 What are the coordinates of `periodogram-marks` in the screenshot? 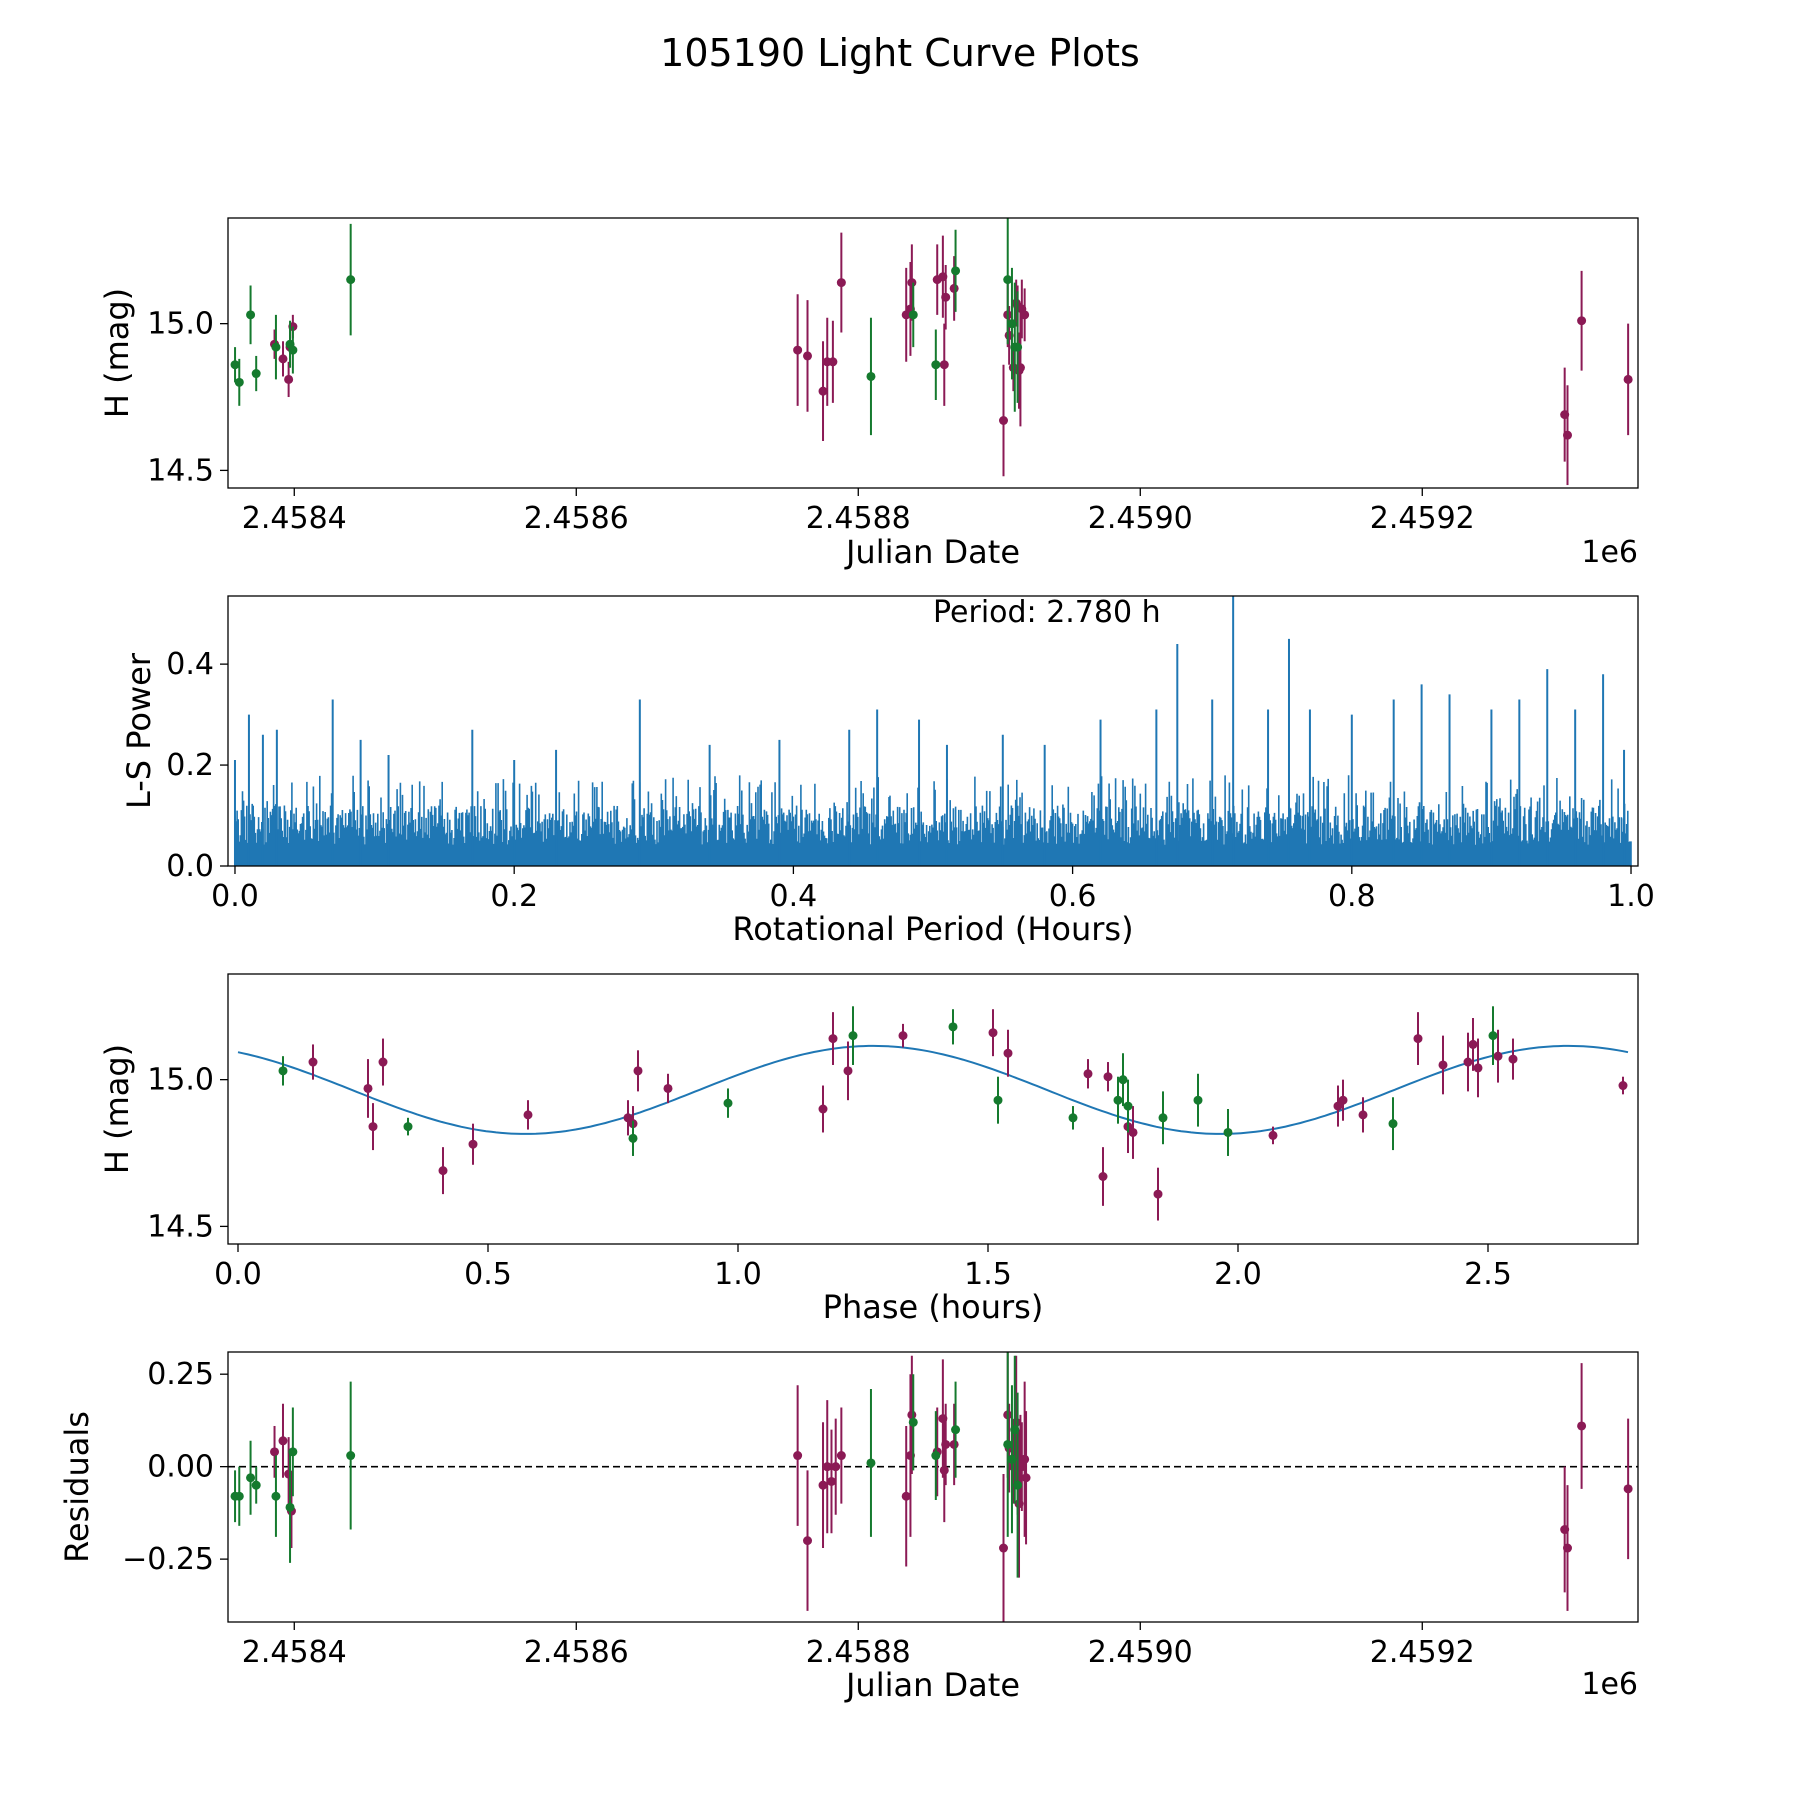 It's located at (932, 731).